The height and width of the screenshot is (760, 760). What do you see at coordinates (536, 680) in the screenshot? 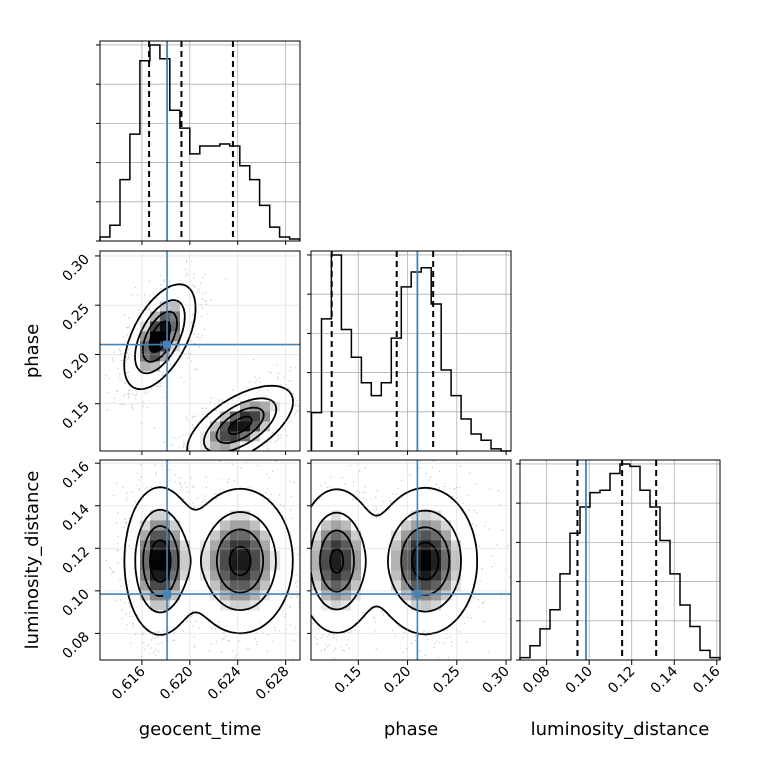
I see `x-tick-label-luminosity_distance-0: 0.08` at bounding box center [536, 680].